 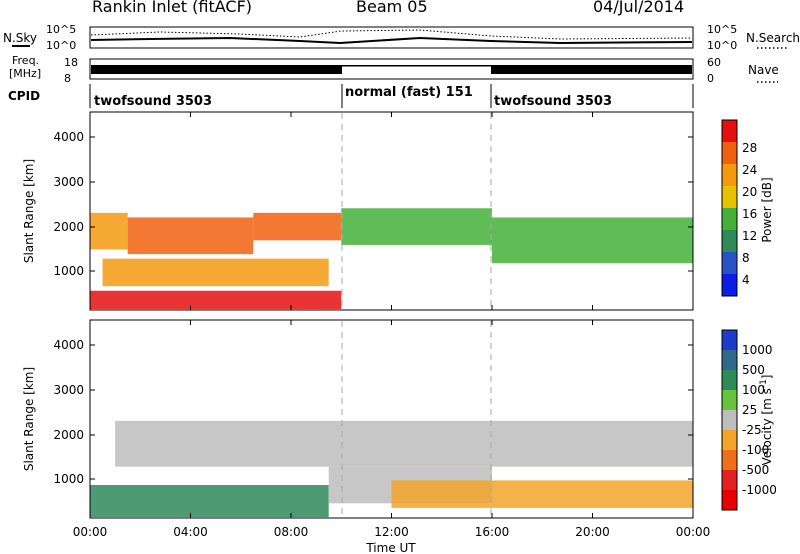 I want to click on nsky-trace, so click(x=391, y=40).